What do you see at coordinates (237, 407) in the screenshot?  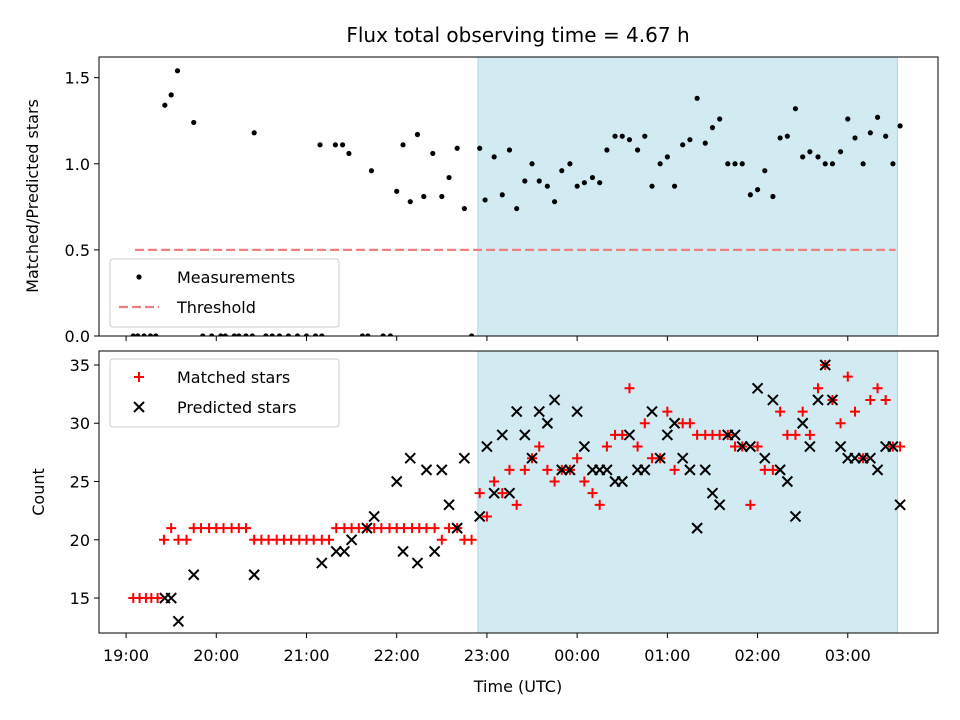 I see `bottom-legend-label: Predicted stars` at bounding box center [237, 407].